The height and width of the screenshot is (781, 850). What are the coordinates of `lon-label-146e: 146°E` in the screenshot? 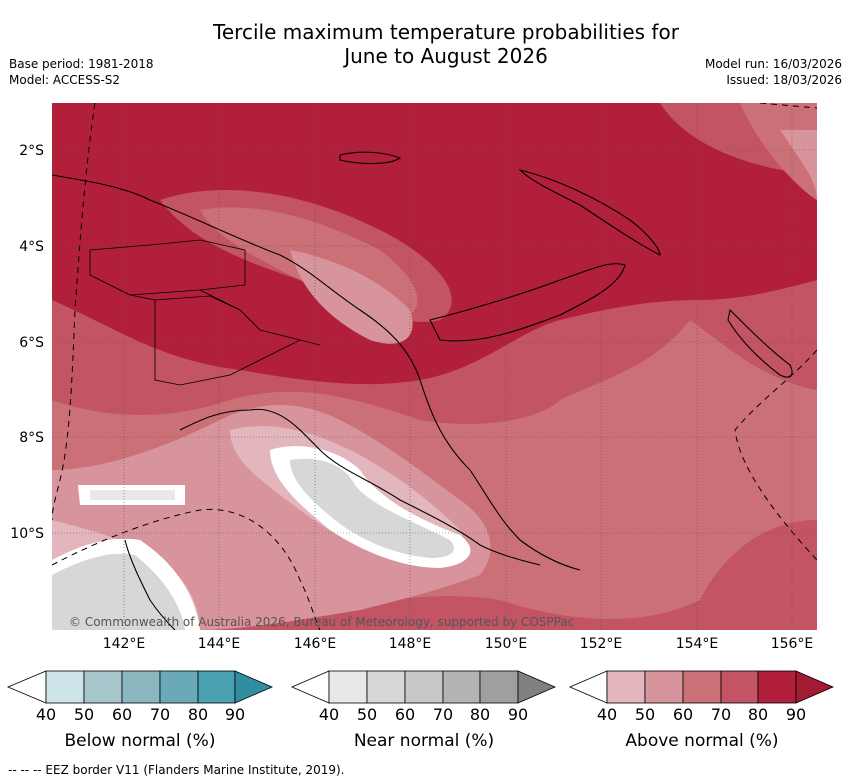 It's located at (315, 644).